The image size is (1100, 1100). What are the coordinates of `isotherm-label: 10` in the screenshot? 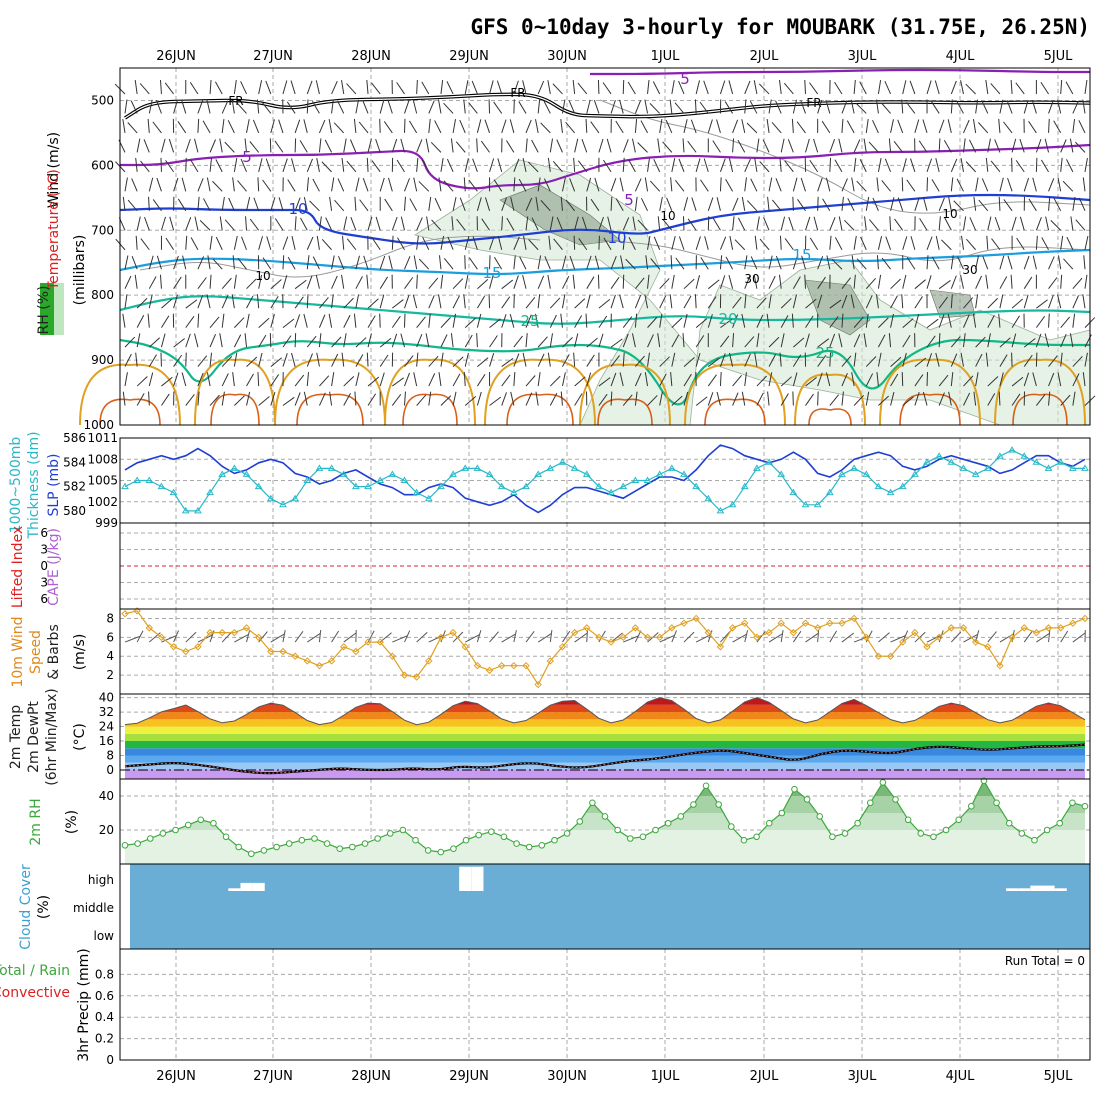 It's located at (616, 238).